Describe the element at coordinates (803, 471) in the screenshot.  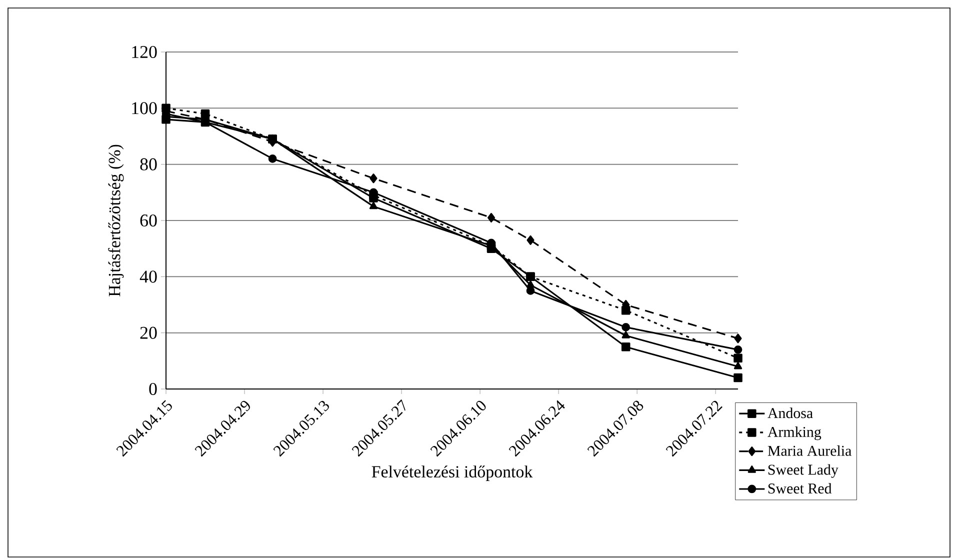
I see `legend-label: Sweet Lady` at that location.